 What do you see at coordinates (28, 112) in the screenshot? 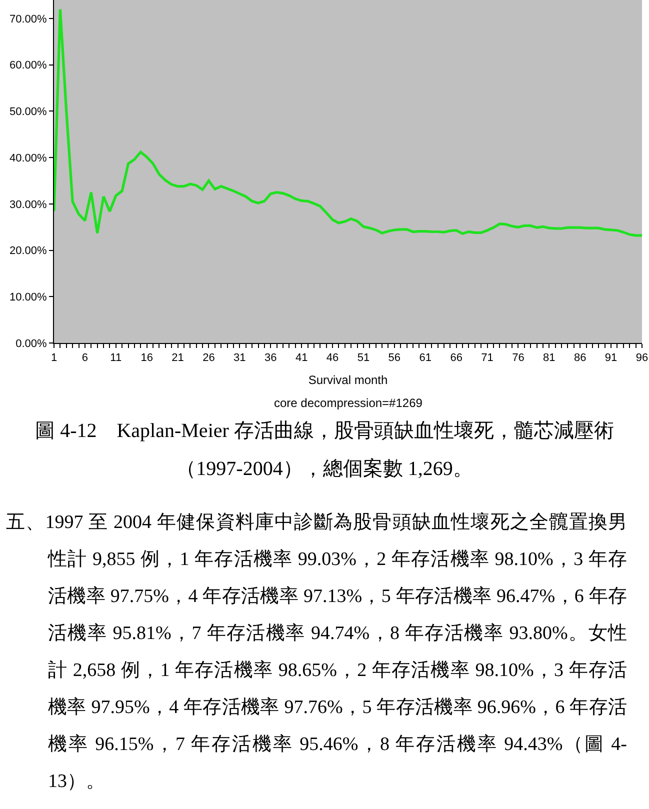
I see `y-tick-label: 50.00%` at bounding box center [28, 112].